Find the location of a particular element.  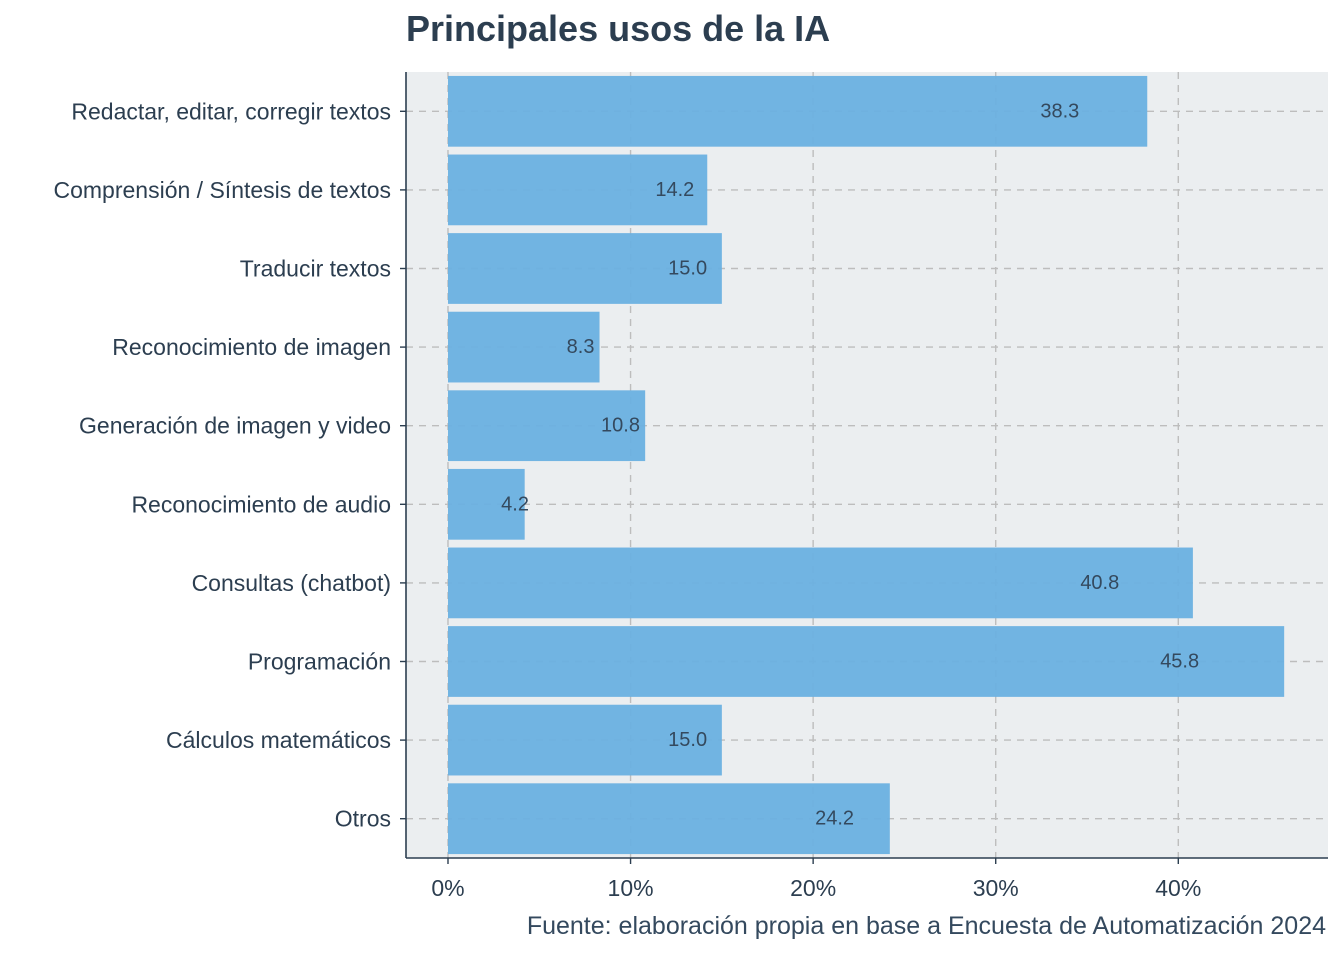

category-label-1: Comprensión / Síntesis de textos is located at coordinates (223, 190).